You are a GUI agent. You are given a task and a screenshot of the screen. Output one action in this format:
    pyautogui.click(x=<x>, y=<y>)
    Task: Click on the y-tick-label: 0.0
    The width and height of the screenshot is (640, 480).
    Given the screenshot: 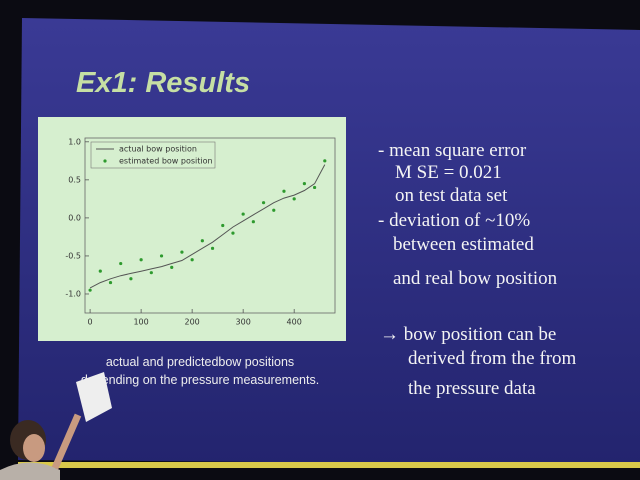 What is the action you would take?
    pyautogui.click(x=74, y=217)
    